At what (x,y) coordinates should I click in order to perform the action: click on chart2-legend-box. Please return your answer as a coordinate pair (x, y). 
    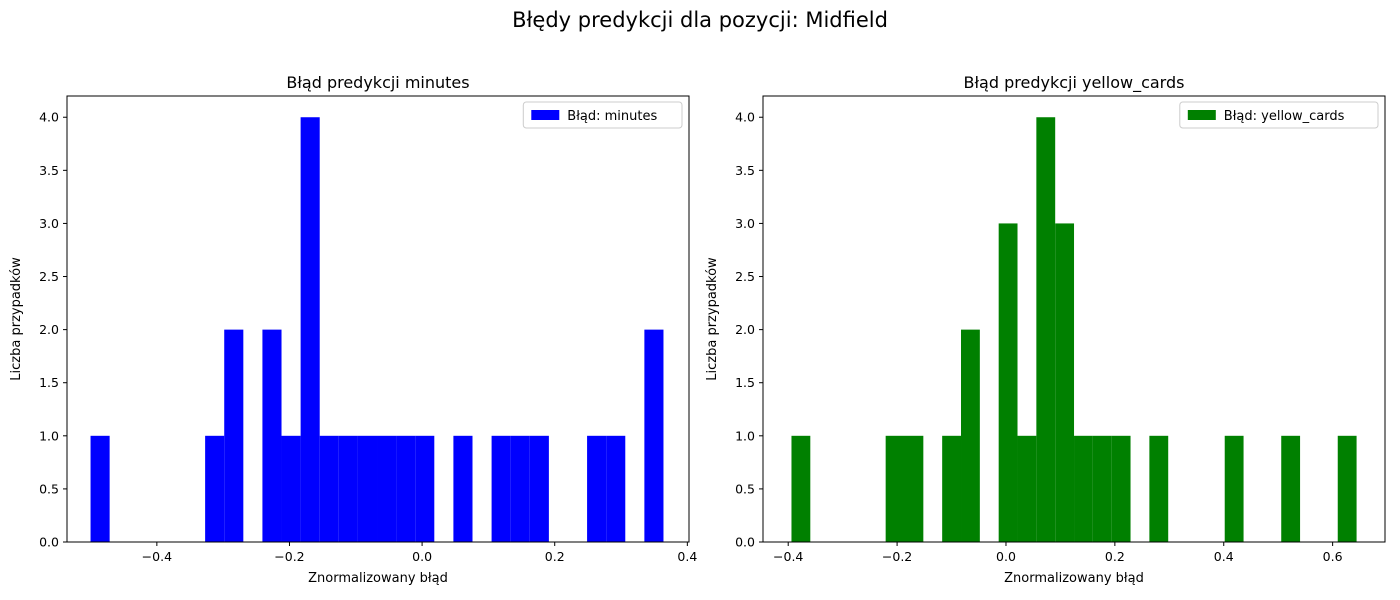
    Looking at the image, I should click on (1279, 115).